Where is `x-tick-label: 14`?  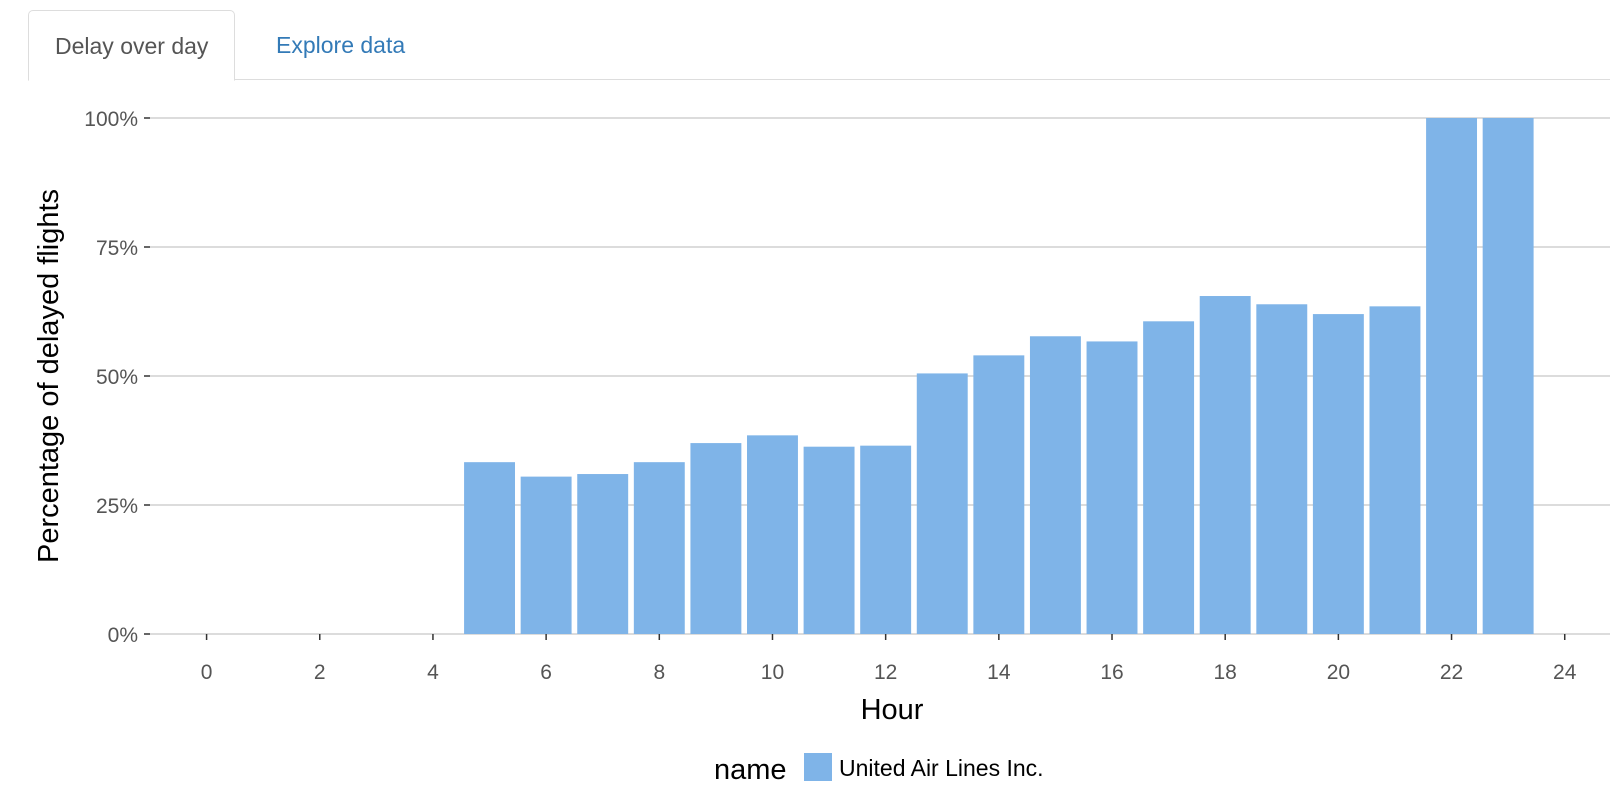 x-tick-label: 14 is located at coordinates (999, 672).